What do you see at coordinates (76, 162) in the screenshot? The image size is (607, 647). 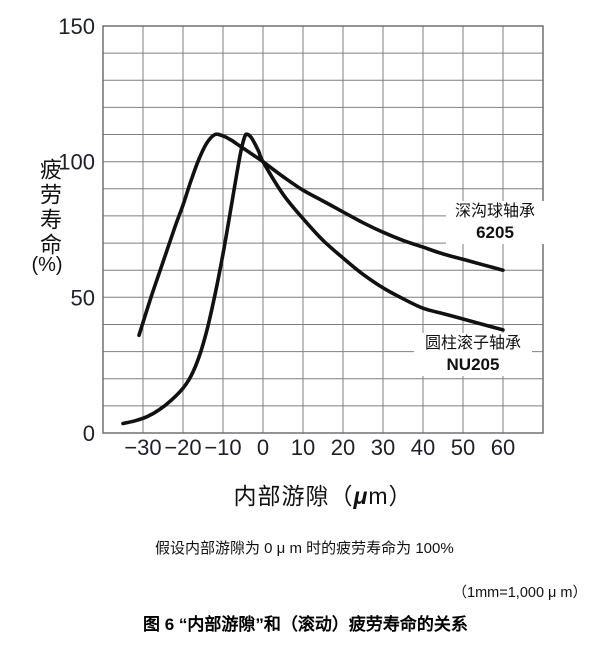 I see `y-tick-label: 100` at bounding box center [76, 162].